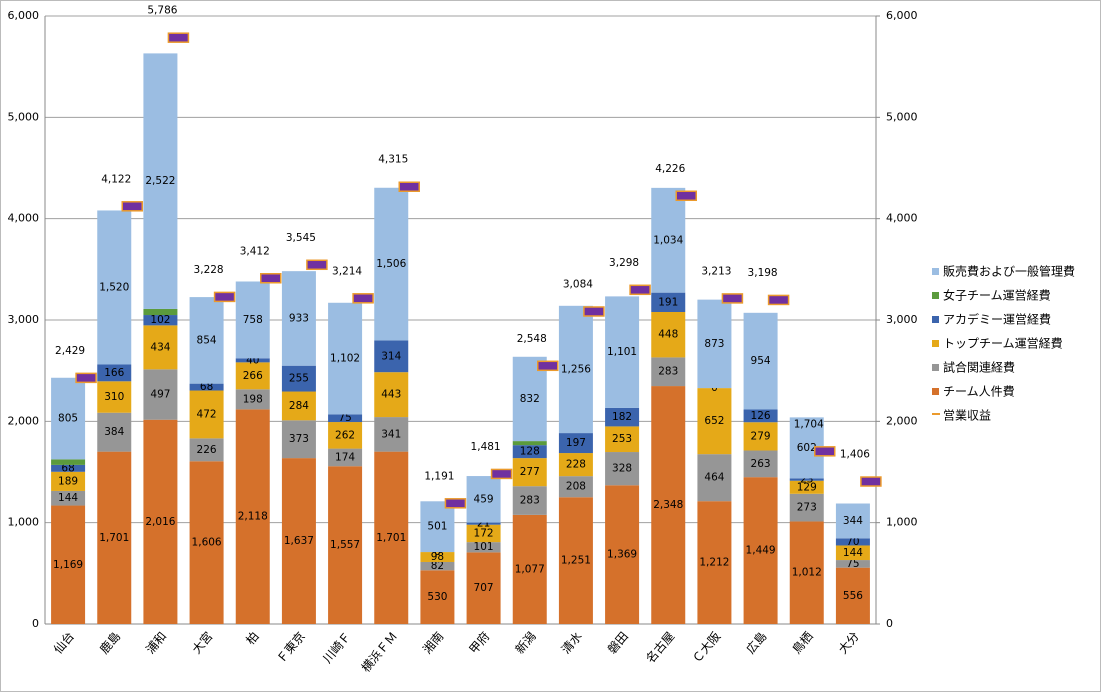 This screenshot has width=1101, height=692. Describe the element at coordinates (439, 476) in the screenshot. I see `revenue-label: 1,191` at that location.